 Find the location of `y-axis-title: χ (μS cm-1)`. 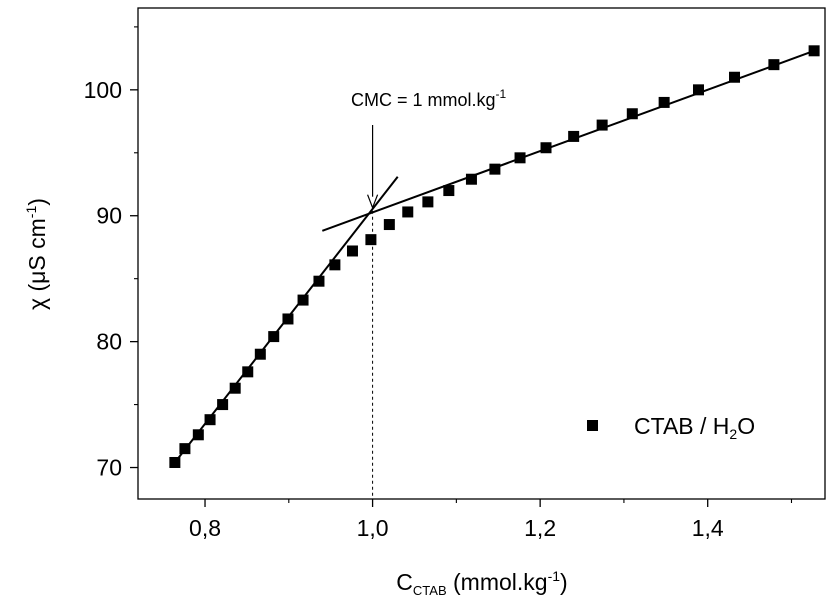

y-axis-title: χ (μS cm-1) is located at coordinates (36, 254).